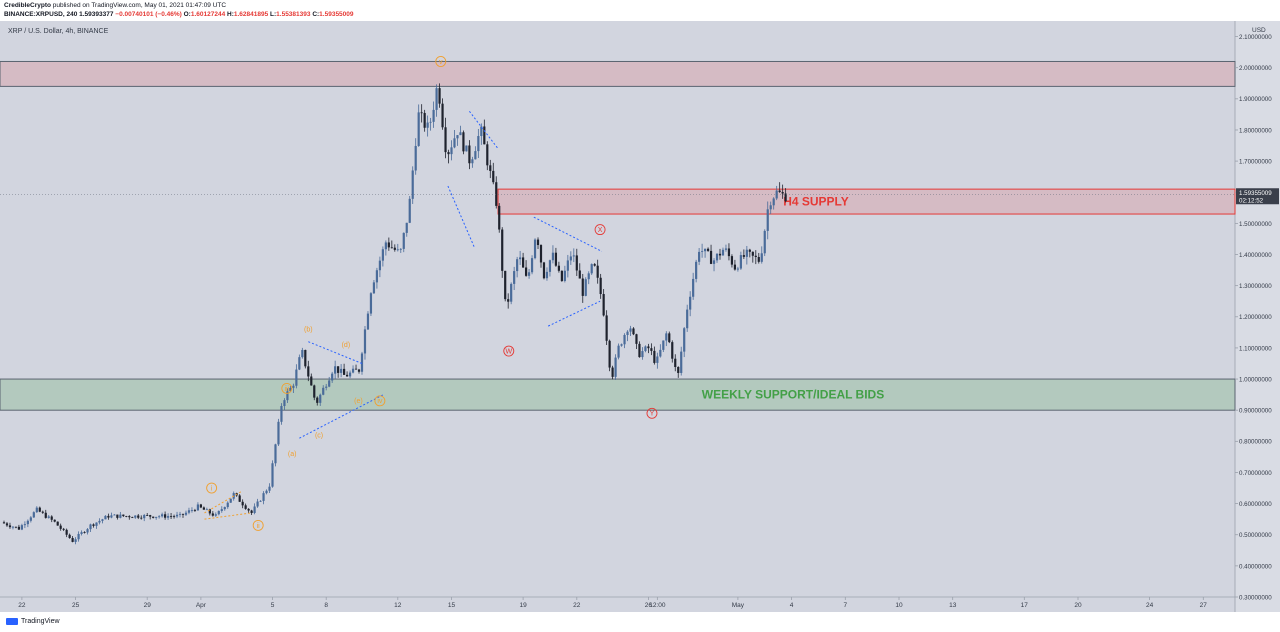  I want to click on tradingview-logo: TradingView, so click(33, 621).